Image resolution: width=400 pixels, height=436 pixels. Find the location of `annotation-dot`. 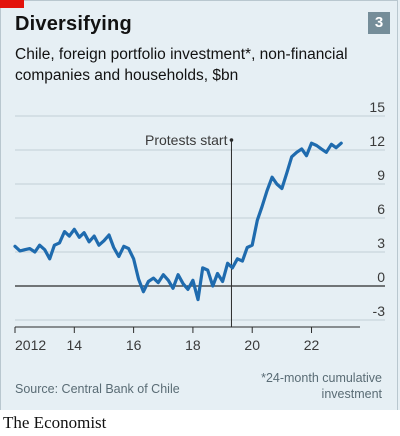

annotation-dot is located at coordinates (231, 140).